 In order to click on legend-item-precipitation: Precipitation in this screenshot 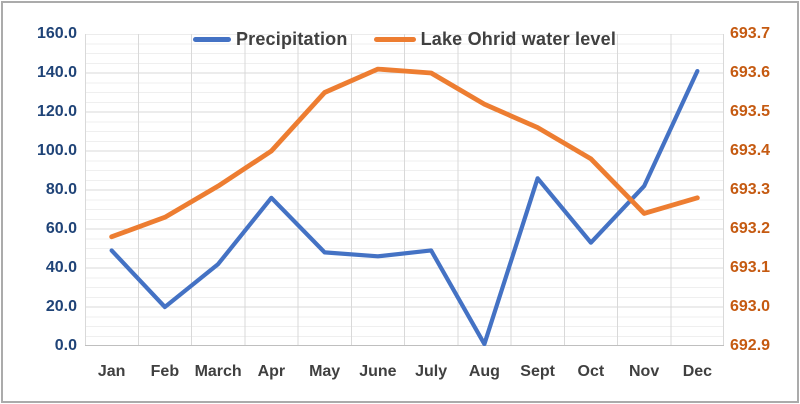, I will do `click(270, 39)`.